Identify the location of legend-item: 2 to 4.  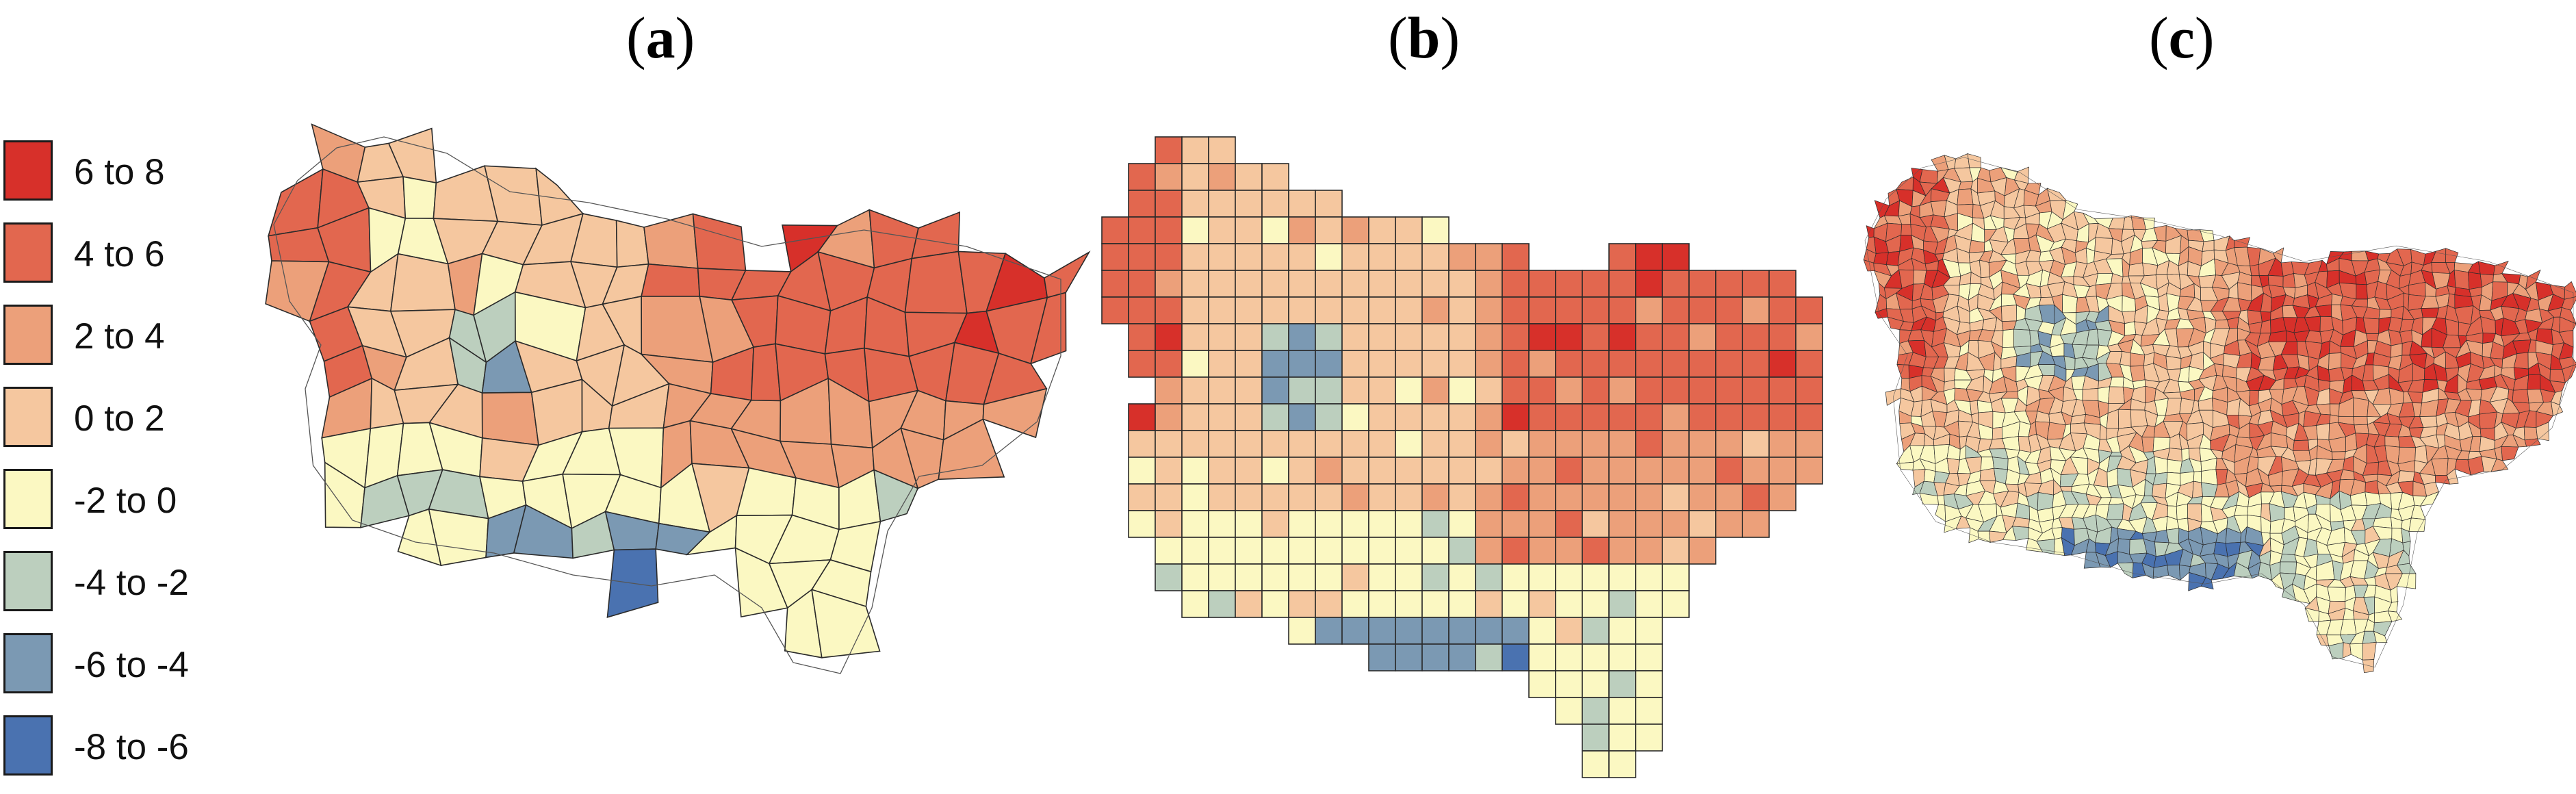
(102, 335).